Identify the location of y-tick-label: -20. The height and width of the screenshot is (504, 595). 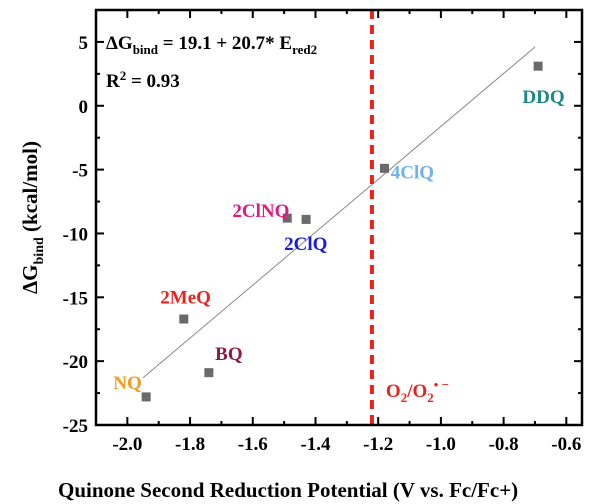
(75, 362).